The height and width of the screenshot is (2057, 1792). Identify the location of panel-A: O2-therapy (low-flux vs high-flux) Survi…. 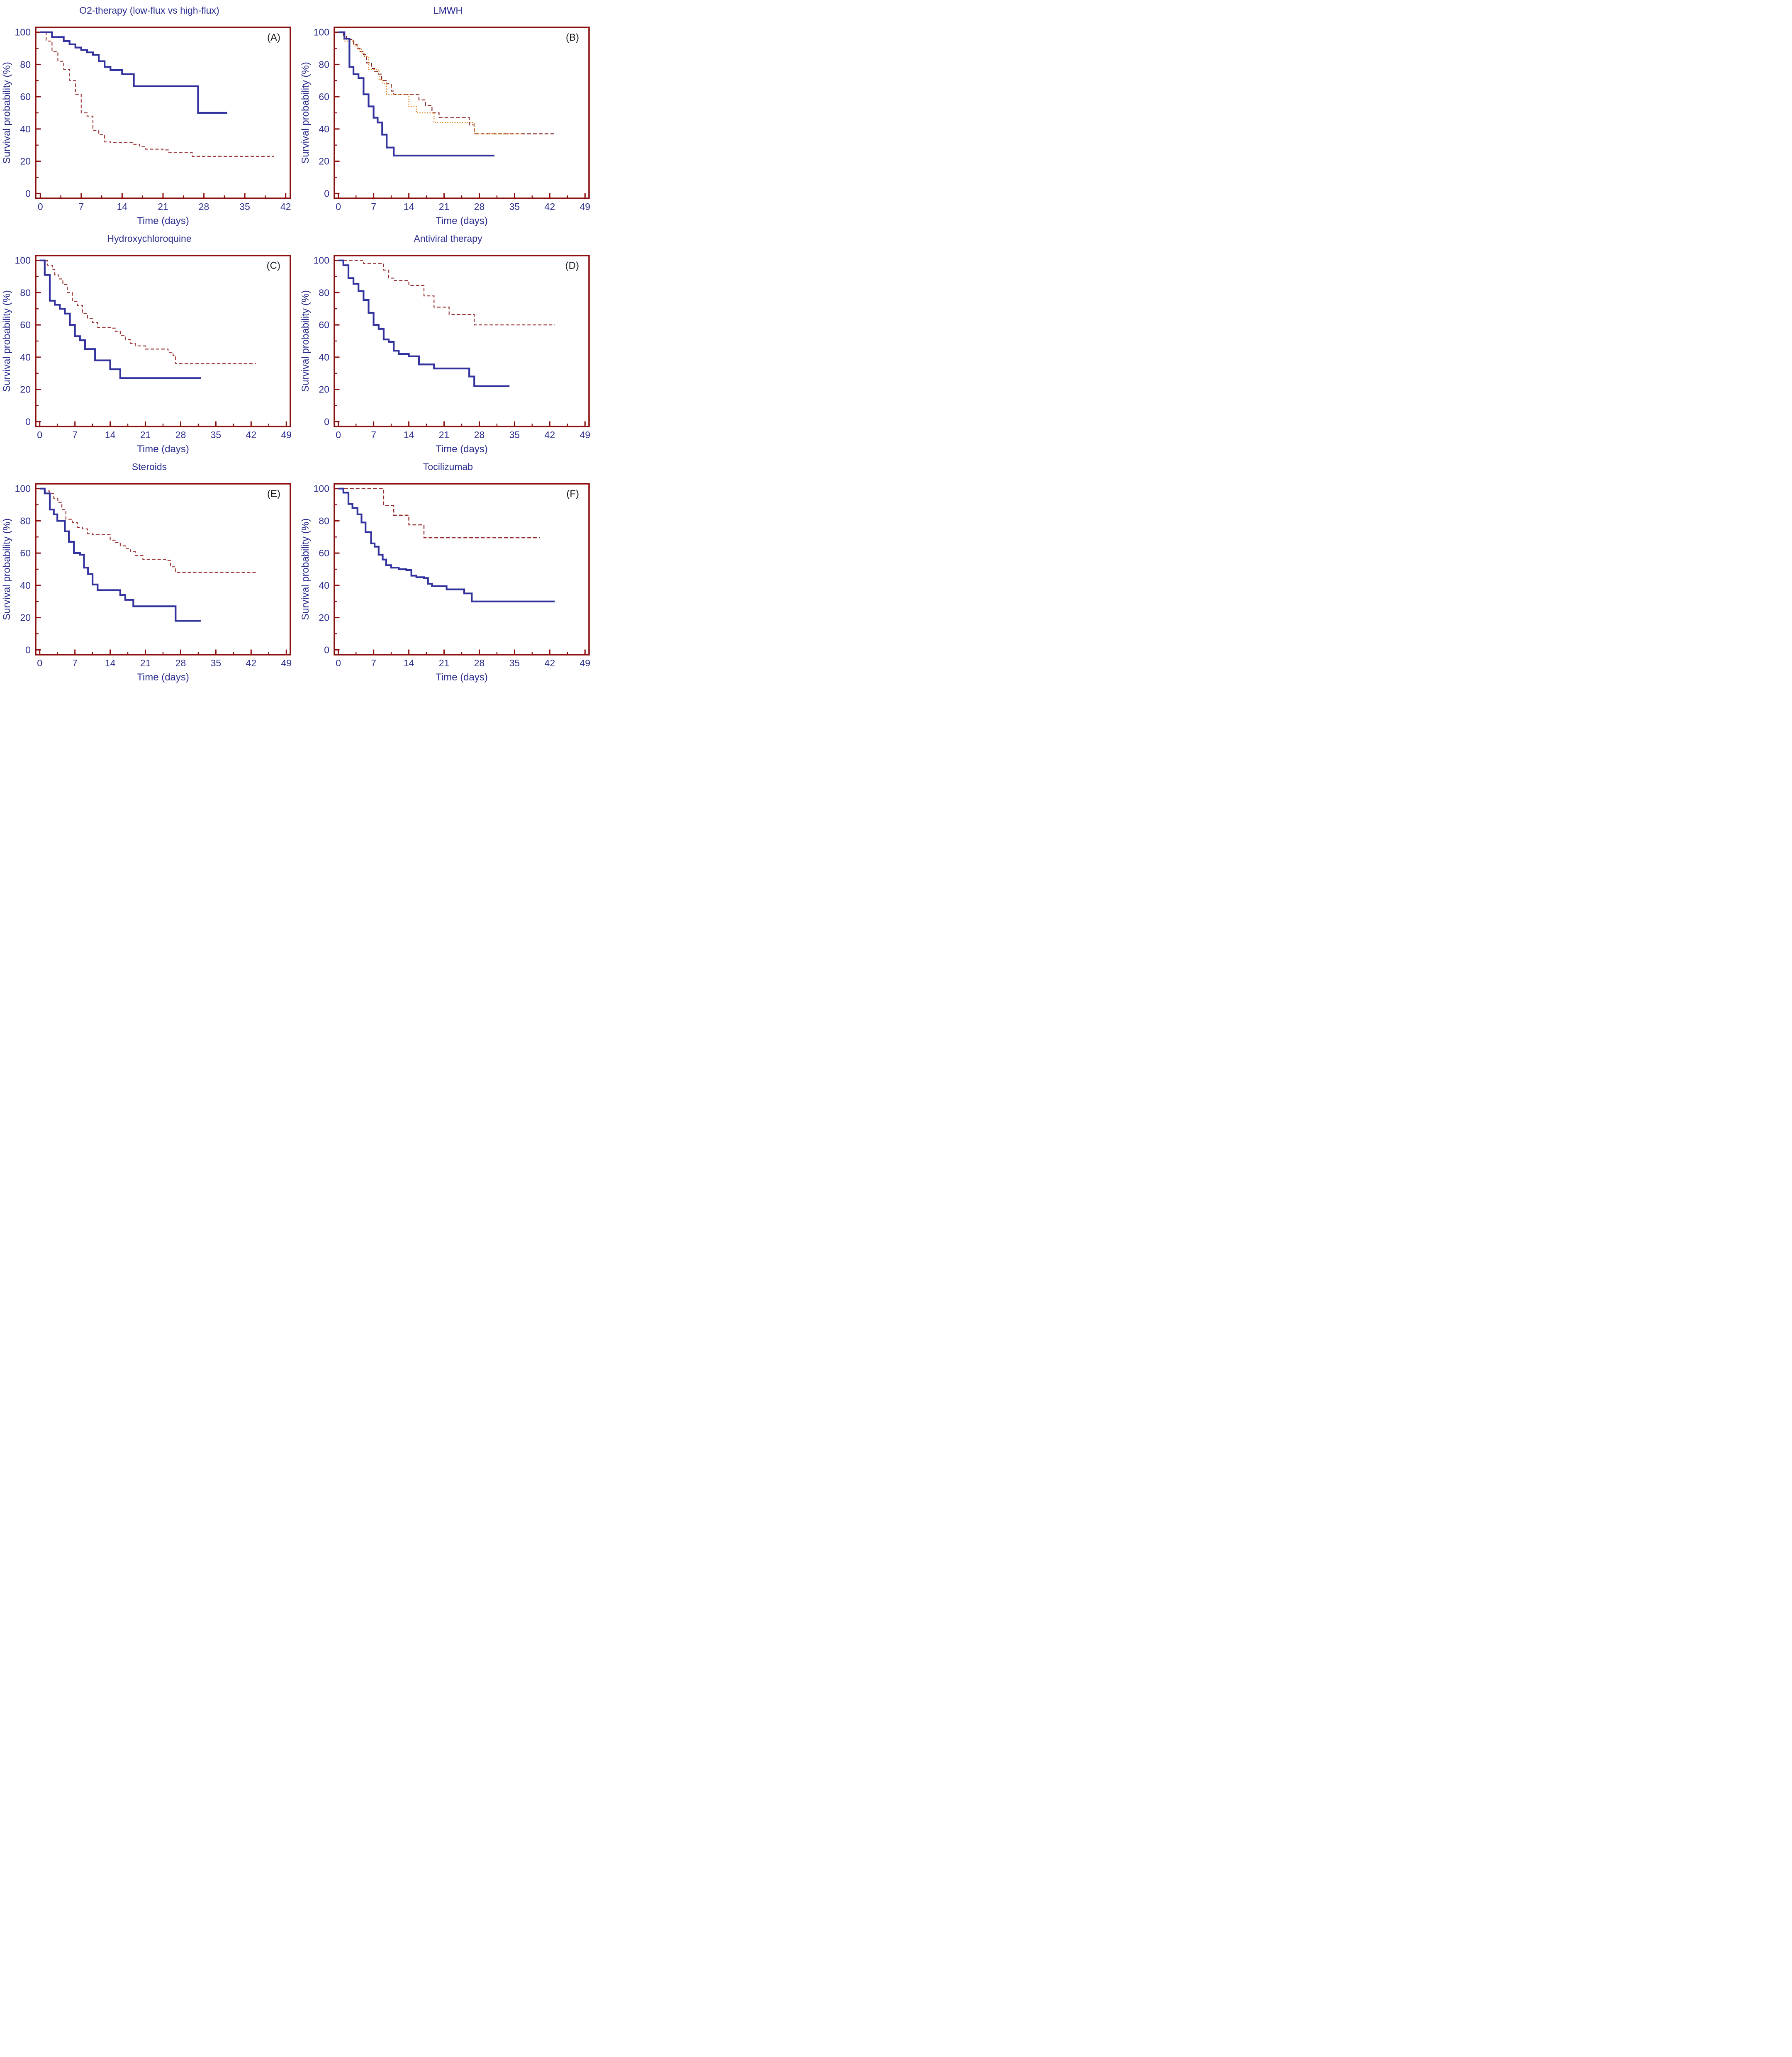
(149, 114).